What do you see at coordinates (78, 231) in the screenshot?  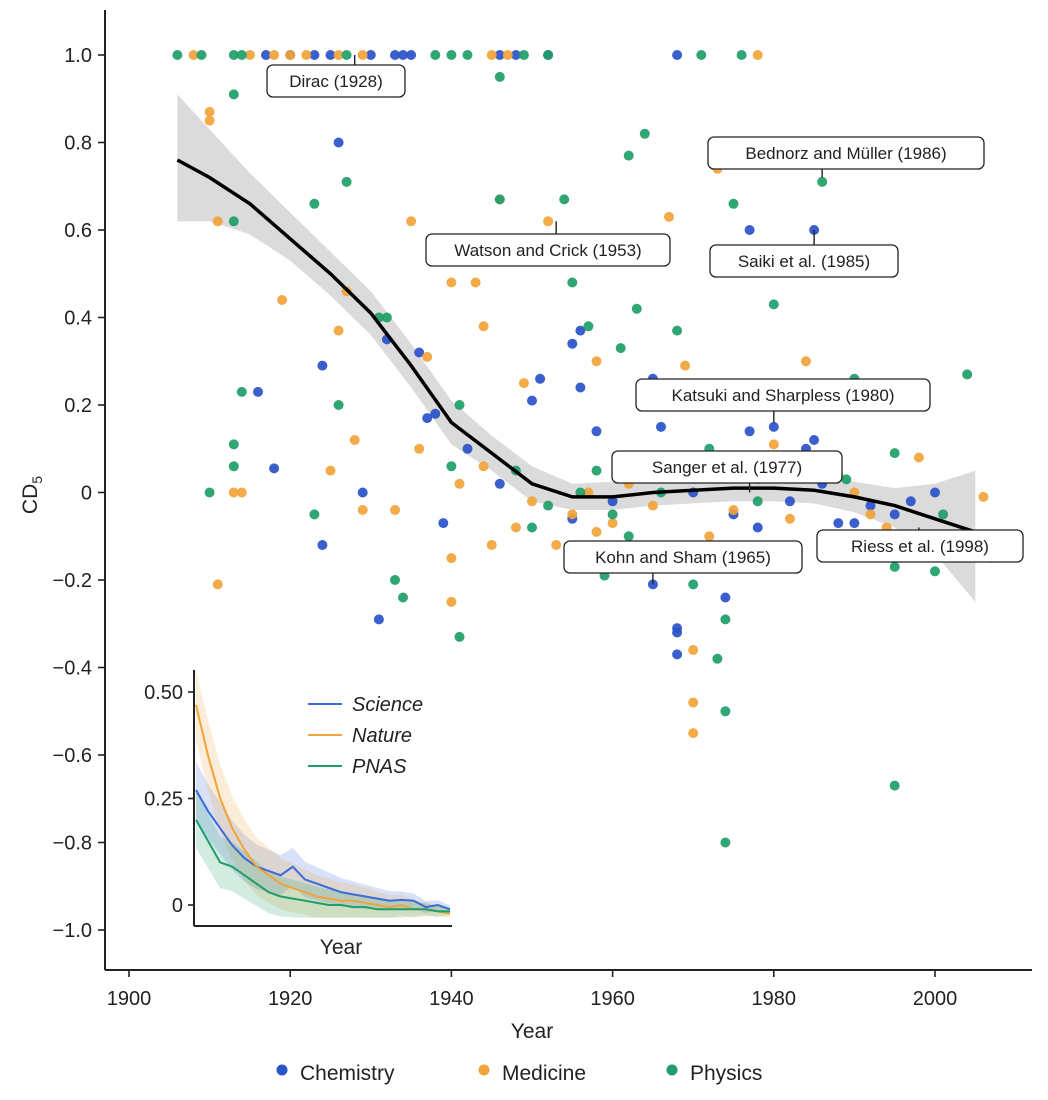 I see `y-tick-label: 0.6` at bounding box center [78, 231].